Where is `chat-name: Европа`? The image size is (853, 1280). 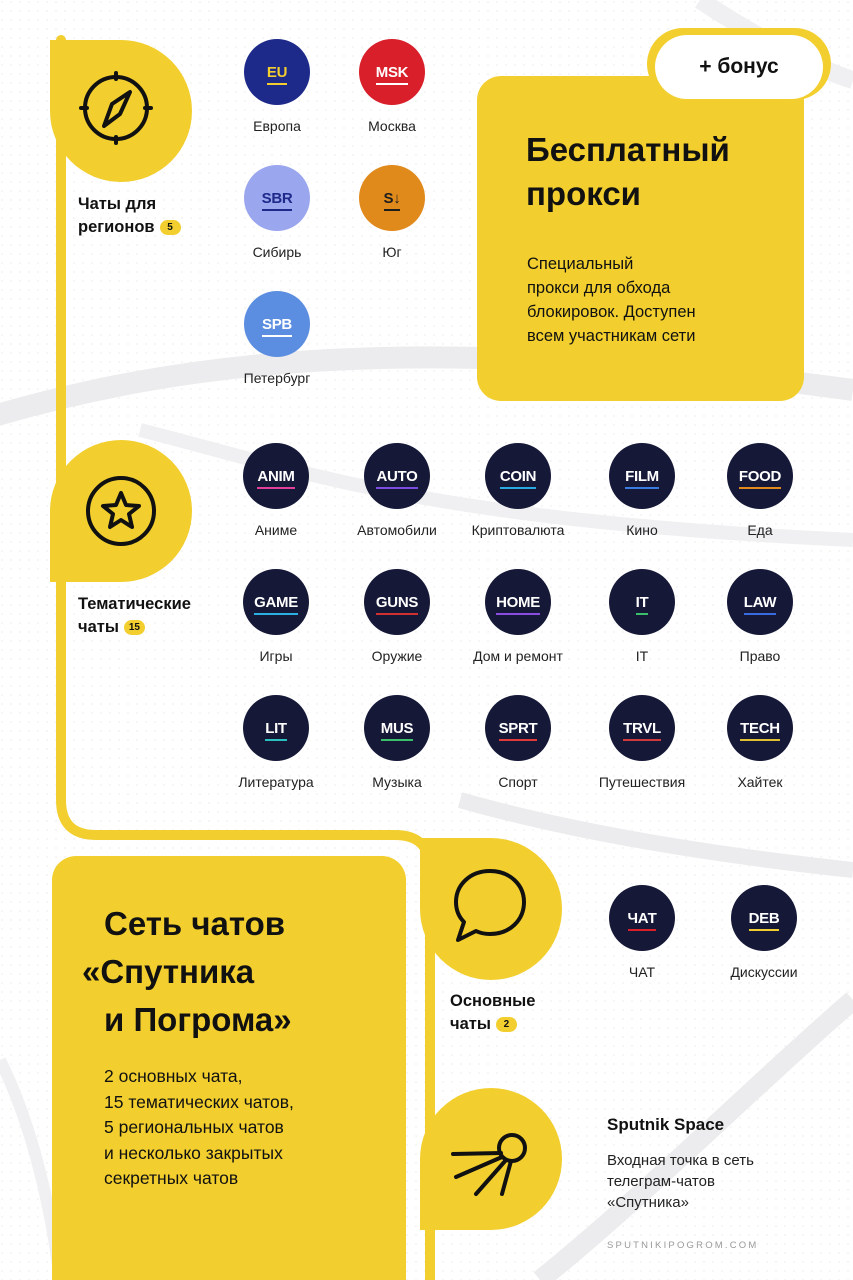 chat-name: Европа is located at coordinates (277, 126).